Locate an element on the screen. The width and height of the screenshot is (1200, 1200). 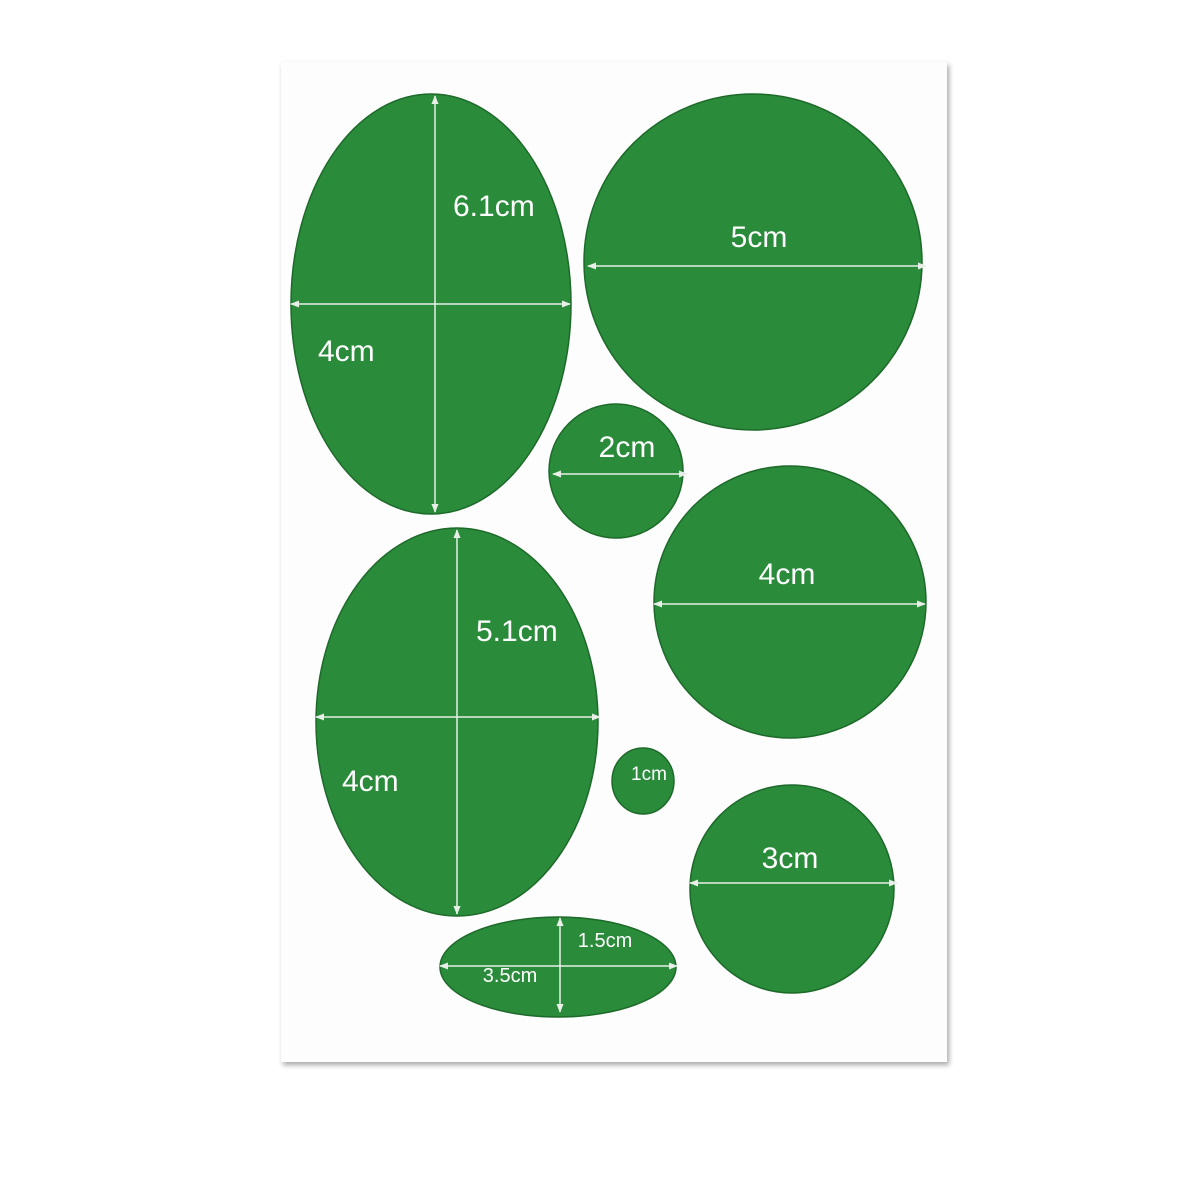
large-oval-width-label: 4cm is located at coordinates (346, 351).